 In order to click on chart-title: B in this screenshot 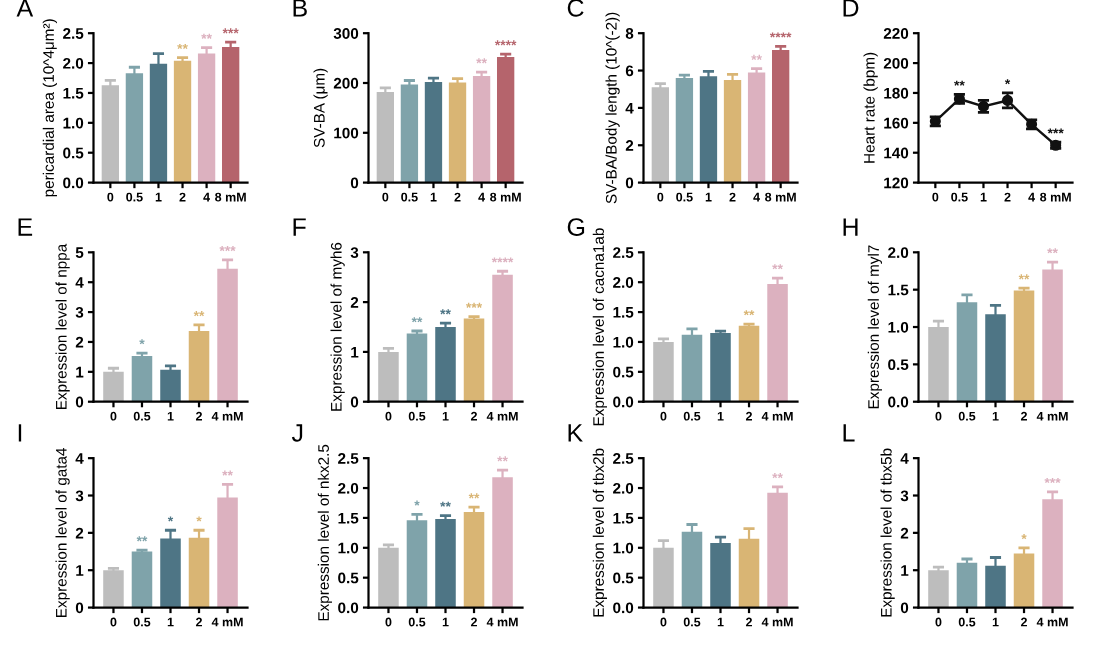, I will do `click(300, 8)`.